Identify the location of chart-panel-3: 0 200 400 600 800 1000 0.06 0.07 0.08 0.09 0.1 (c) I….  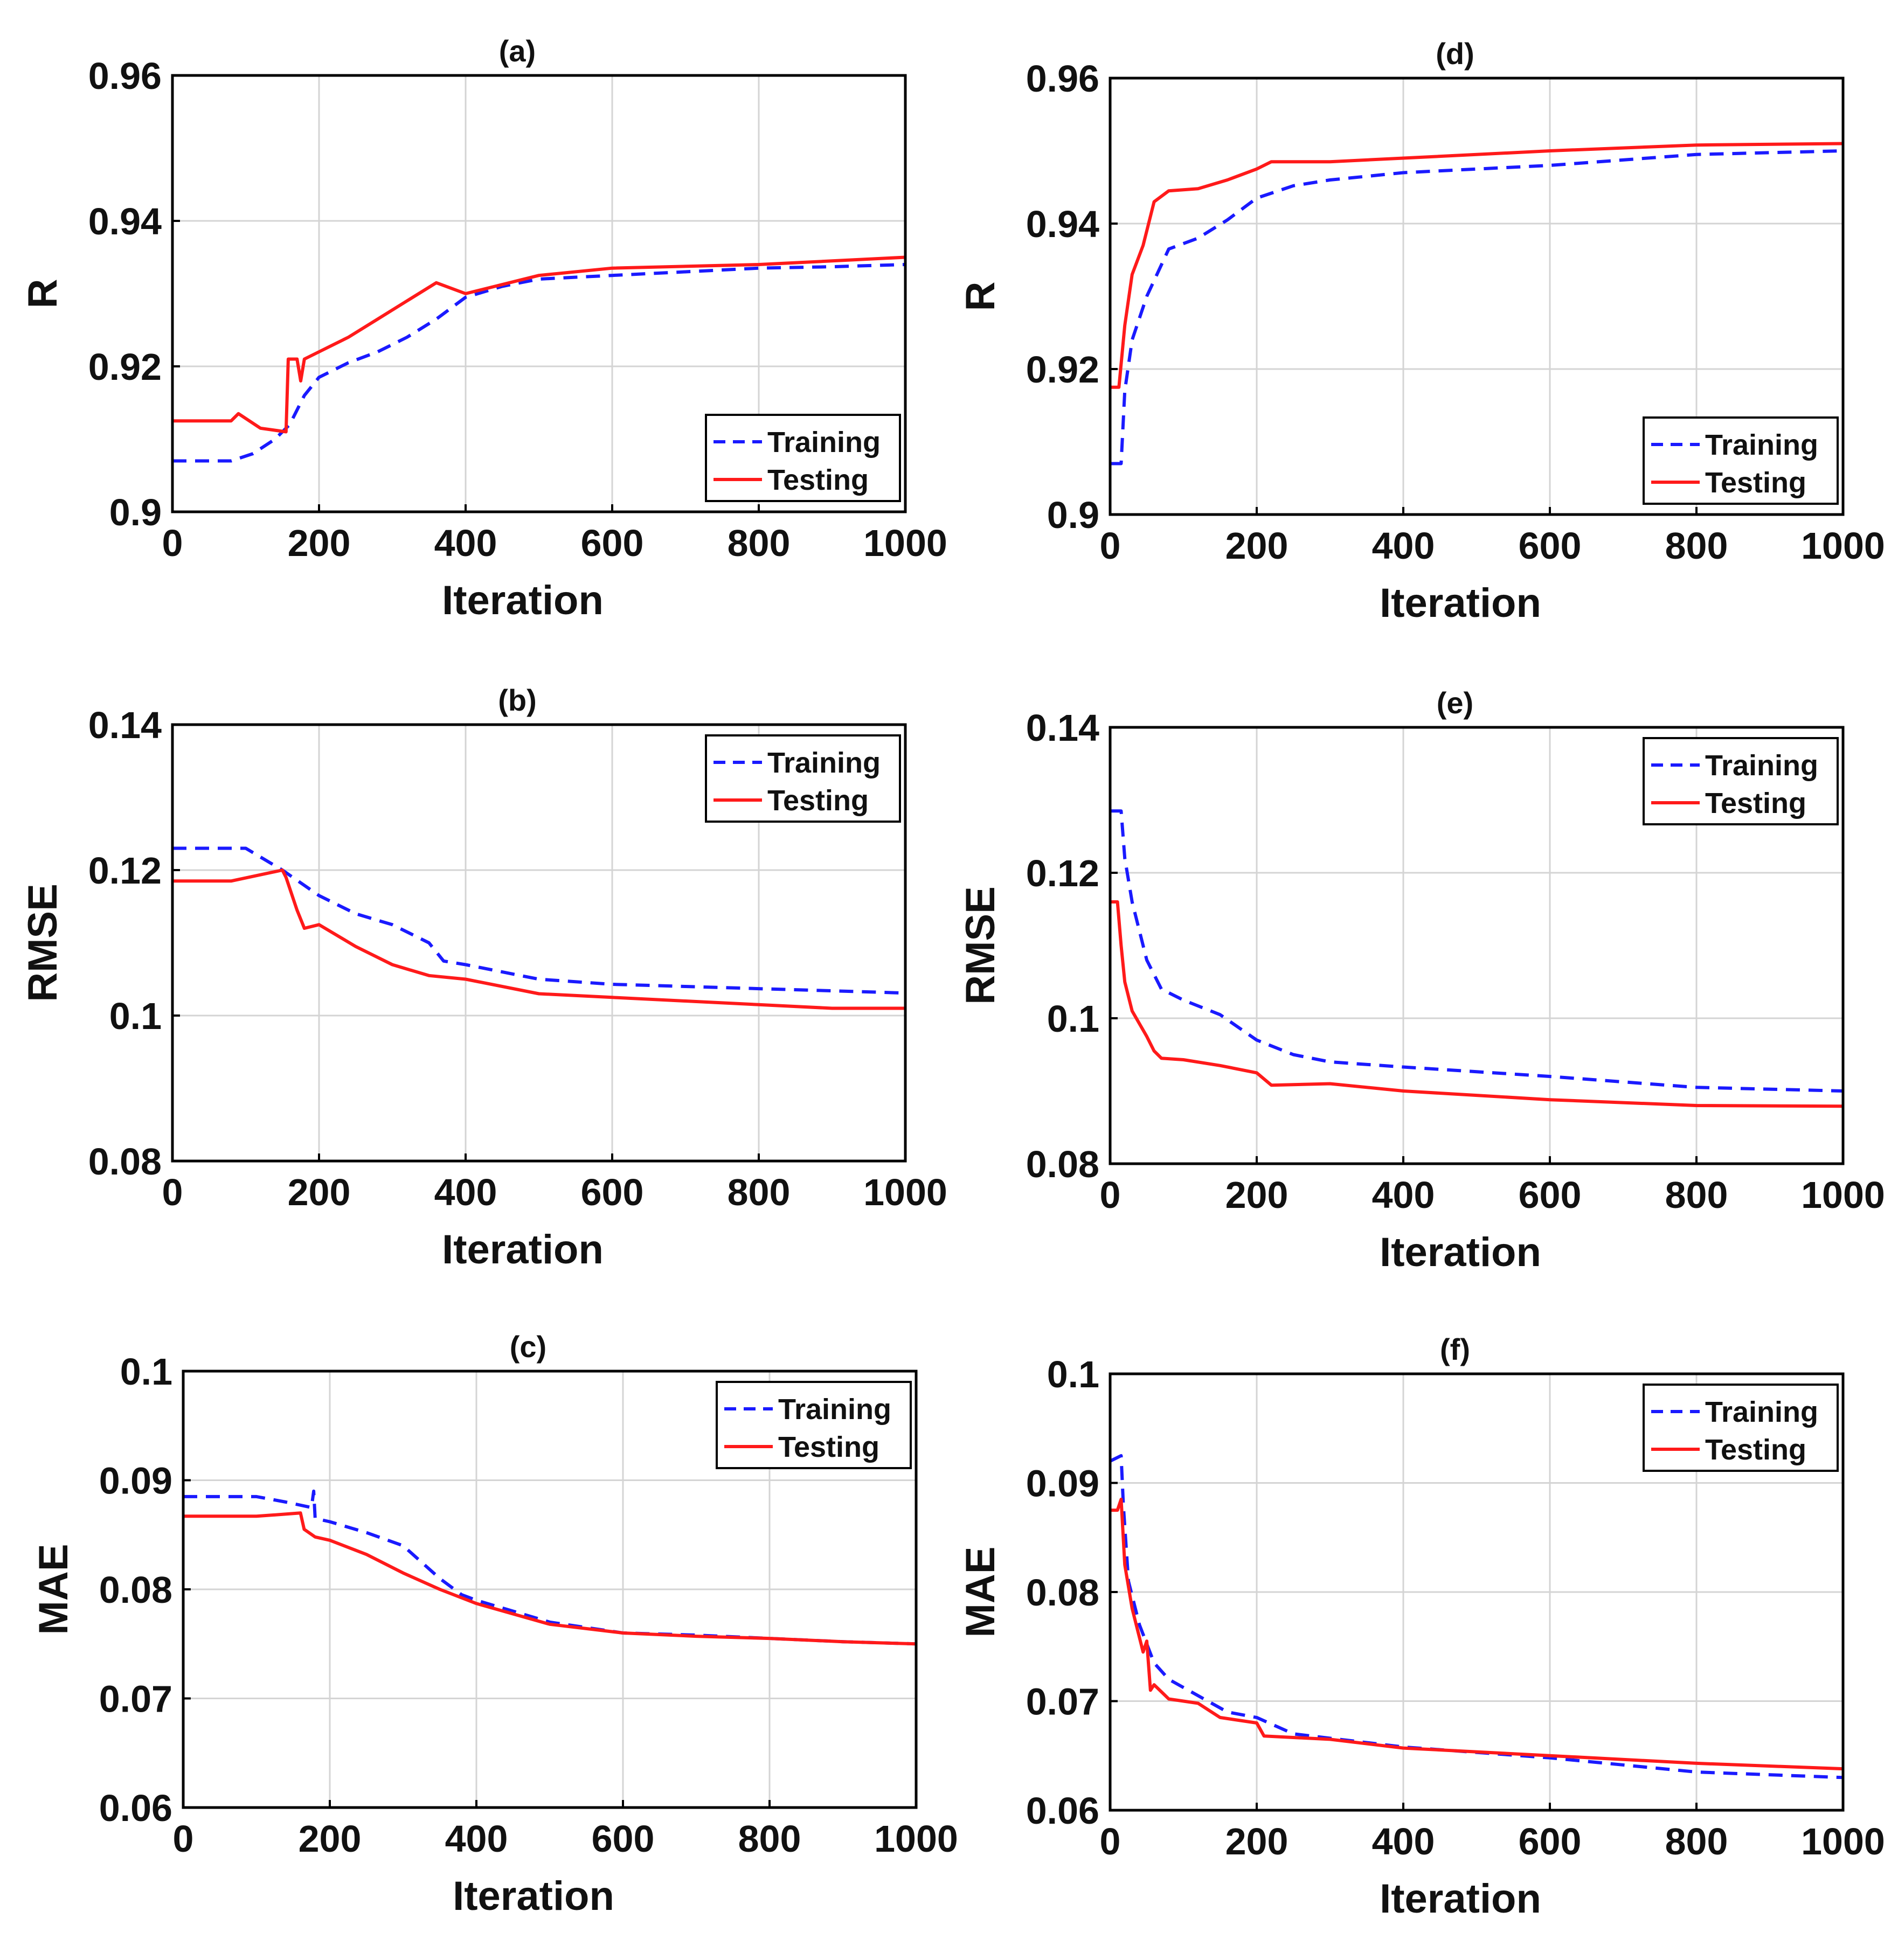
(494, 1624).